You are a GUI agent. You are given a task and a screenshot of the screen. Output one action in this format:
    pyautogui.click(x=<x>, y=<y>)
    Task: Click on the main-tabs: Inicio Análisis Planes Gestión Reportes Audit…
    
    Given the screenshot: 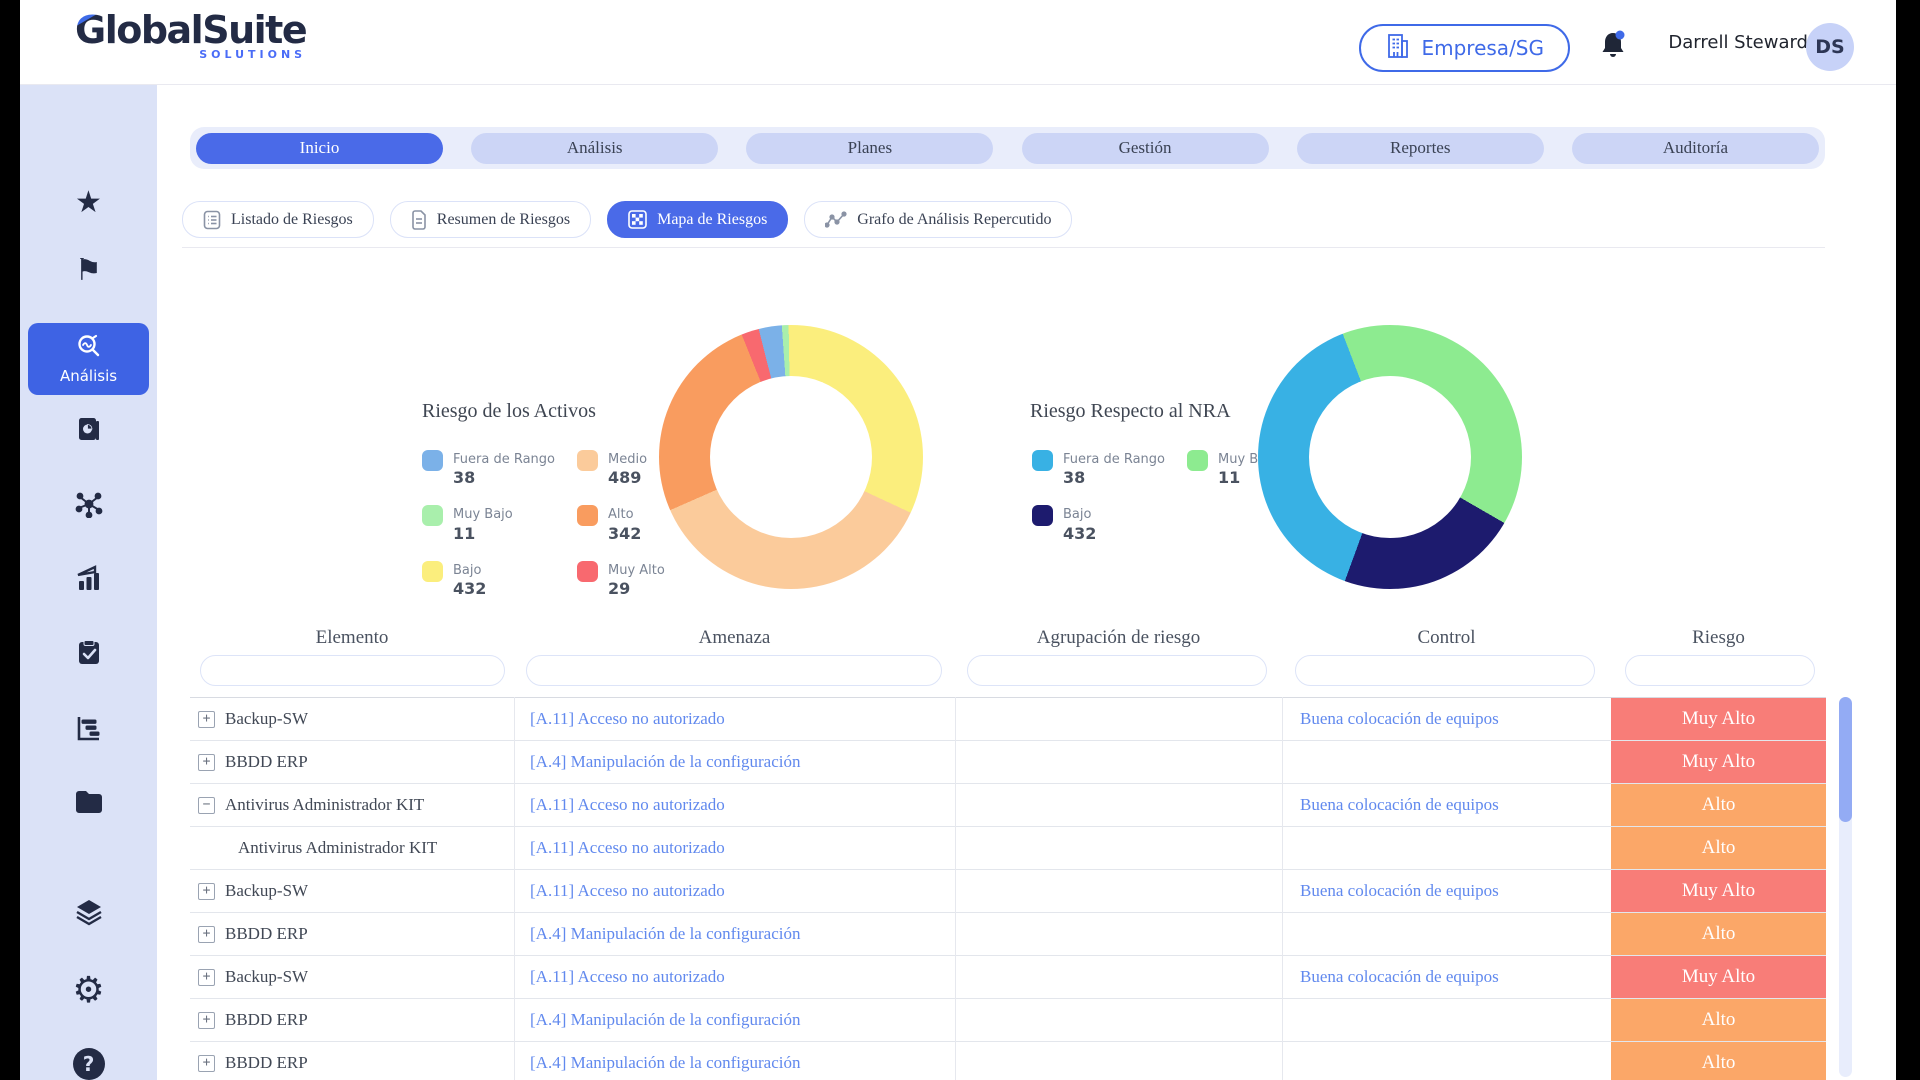 What is the action you would take?
    pyautogui.click(x=1007, y=148)
    